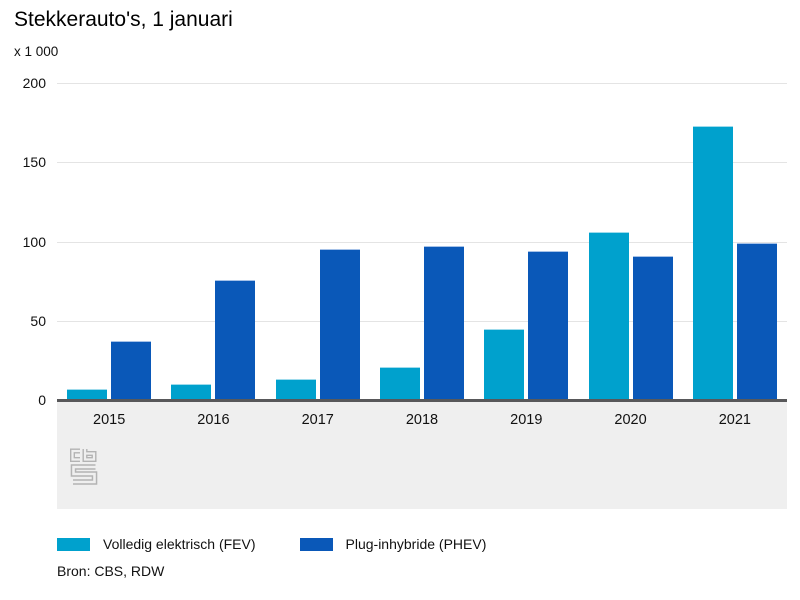 The image size is (800, 600). What do you see at coordinates (548, 325) in the screenshot?
I see `bar-2019-phev` at bounding box center [548, 325].